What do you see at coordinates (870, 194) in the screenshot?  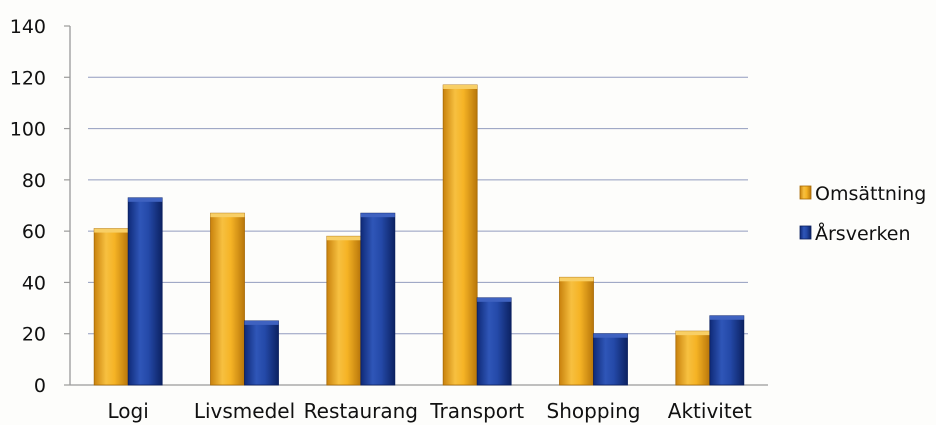 I see `legend-label: Omsättning` at bounding box center [870, 194].